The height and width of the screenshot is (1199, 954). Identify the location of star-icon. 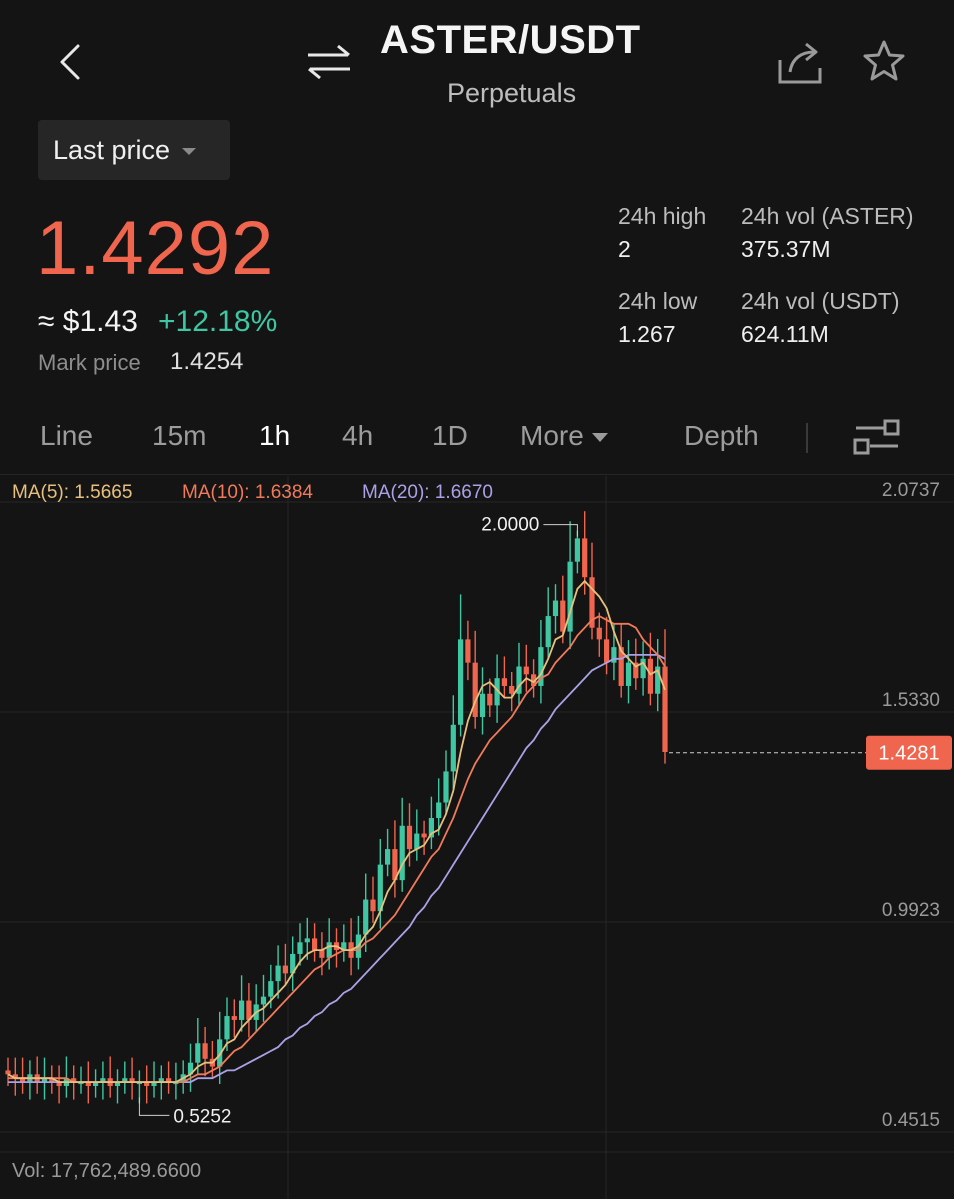
(884, 61).